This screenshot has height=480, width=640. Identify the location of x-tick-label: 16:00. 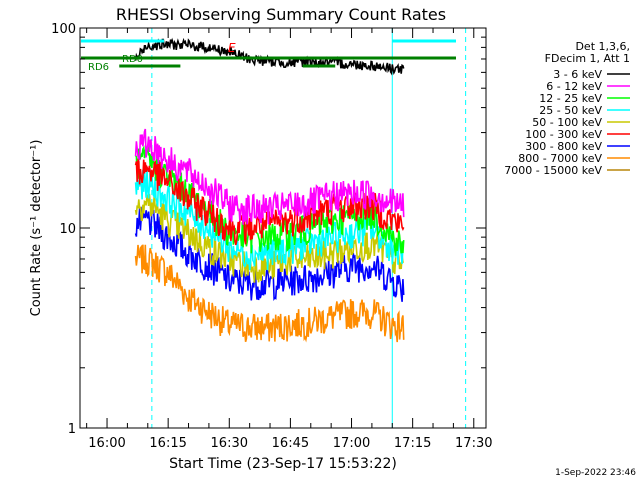
(106, 443).